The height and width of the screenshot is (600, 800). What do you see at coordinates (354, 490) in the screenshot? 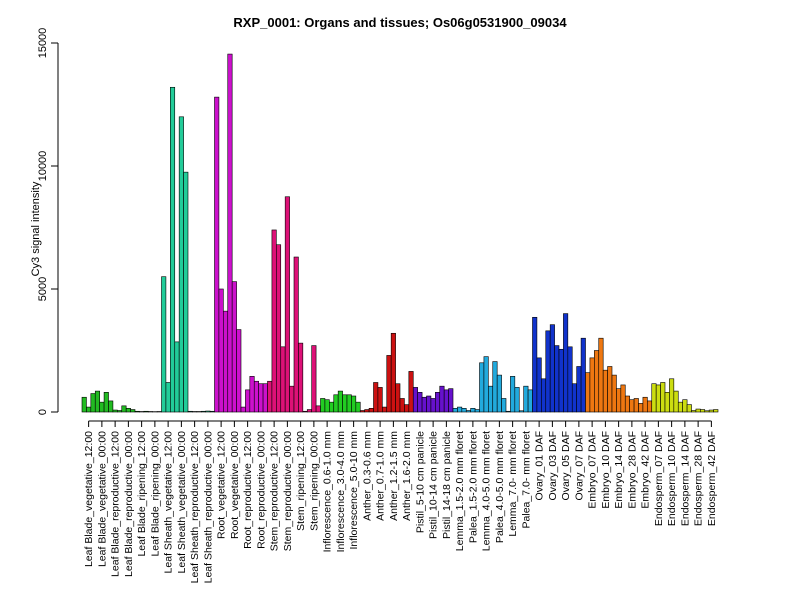
I see `x-tick-label: Inflorescence_5.0-10 mm` at bounding box center [354, 490].